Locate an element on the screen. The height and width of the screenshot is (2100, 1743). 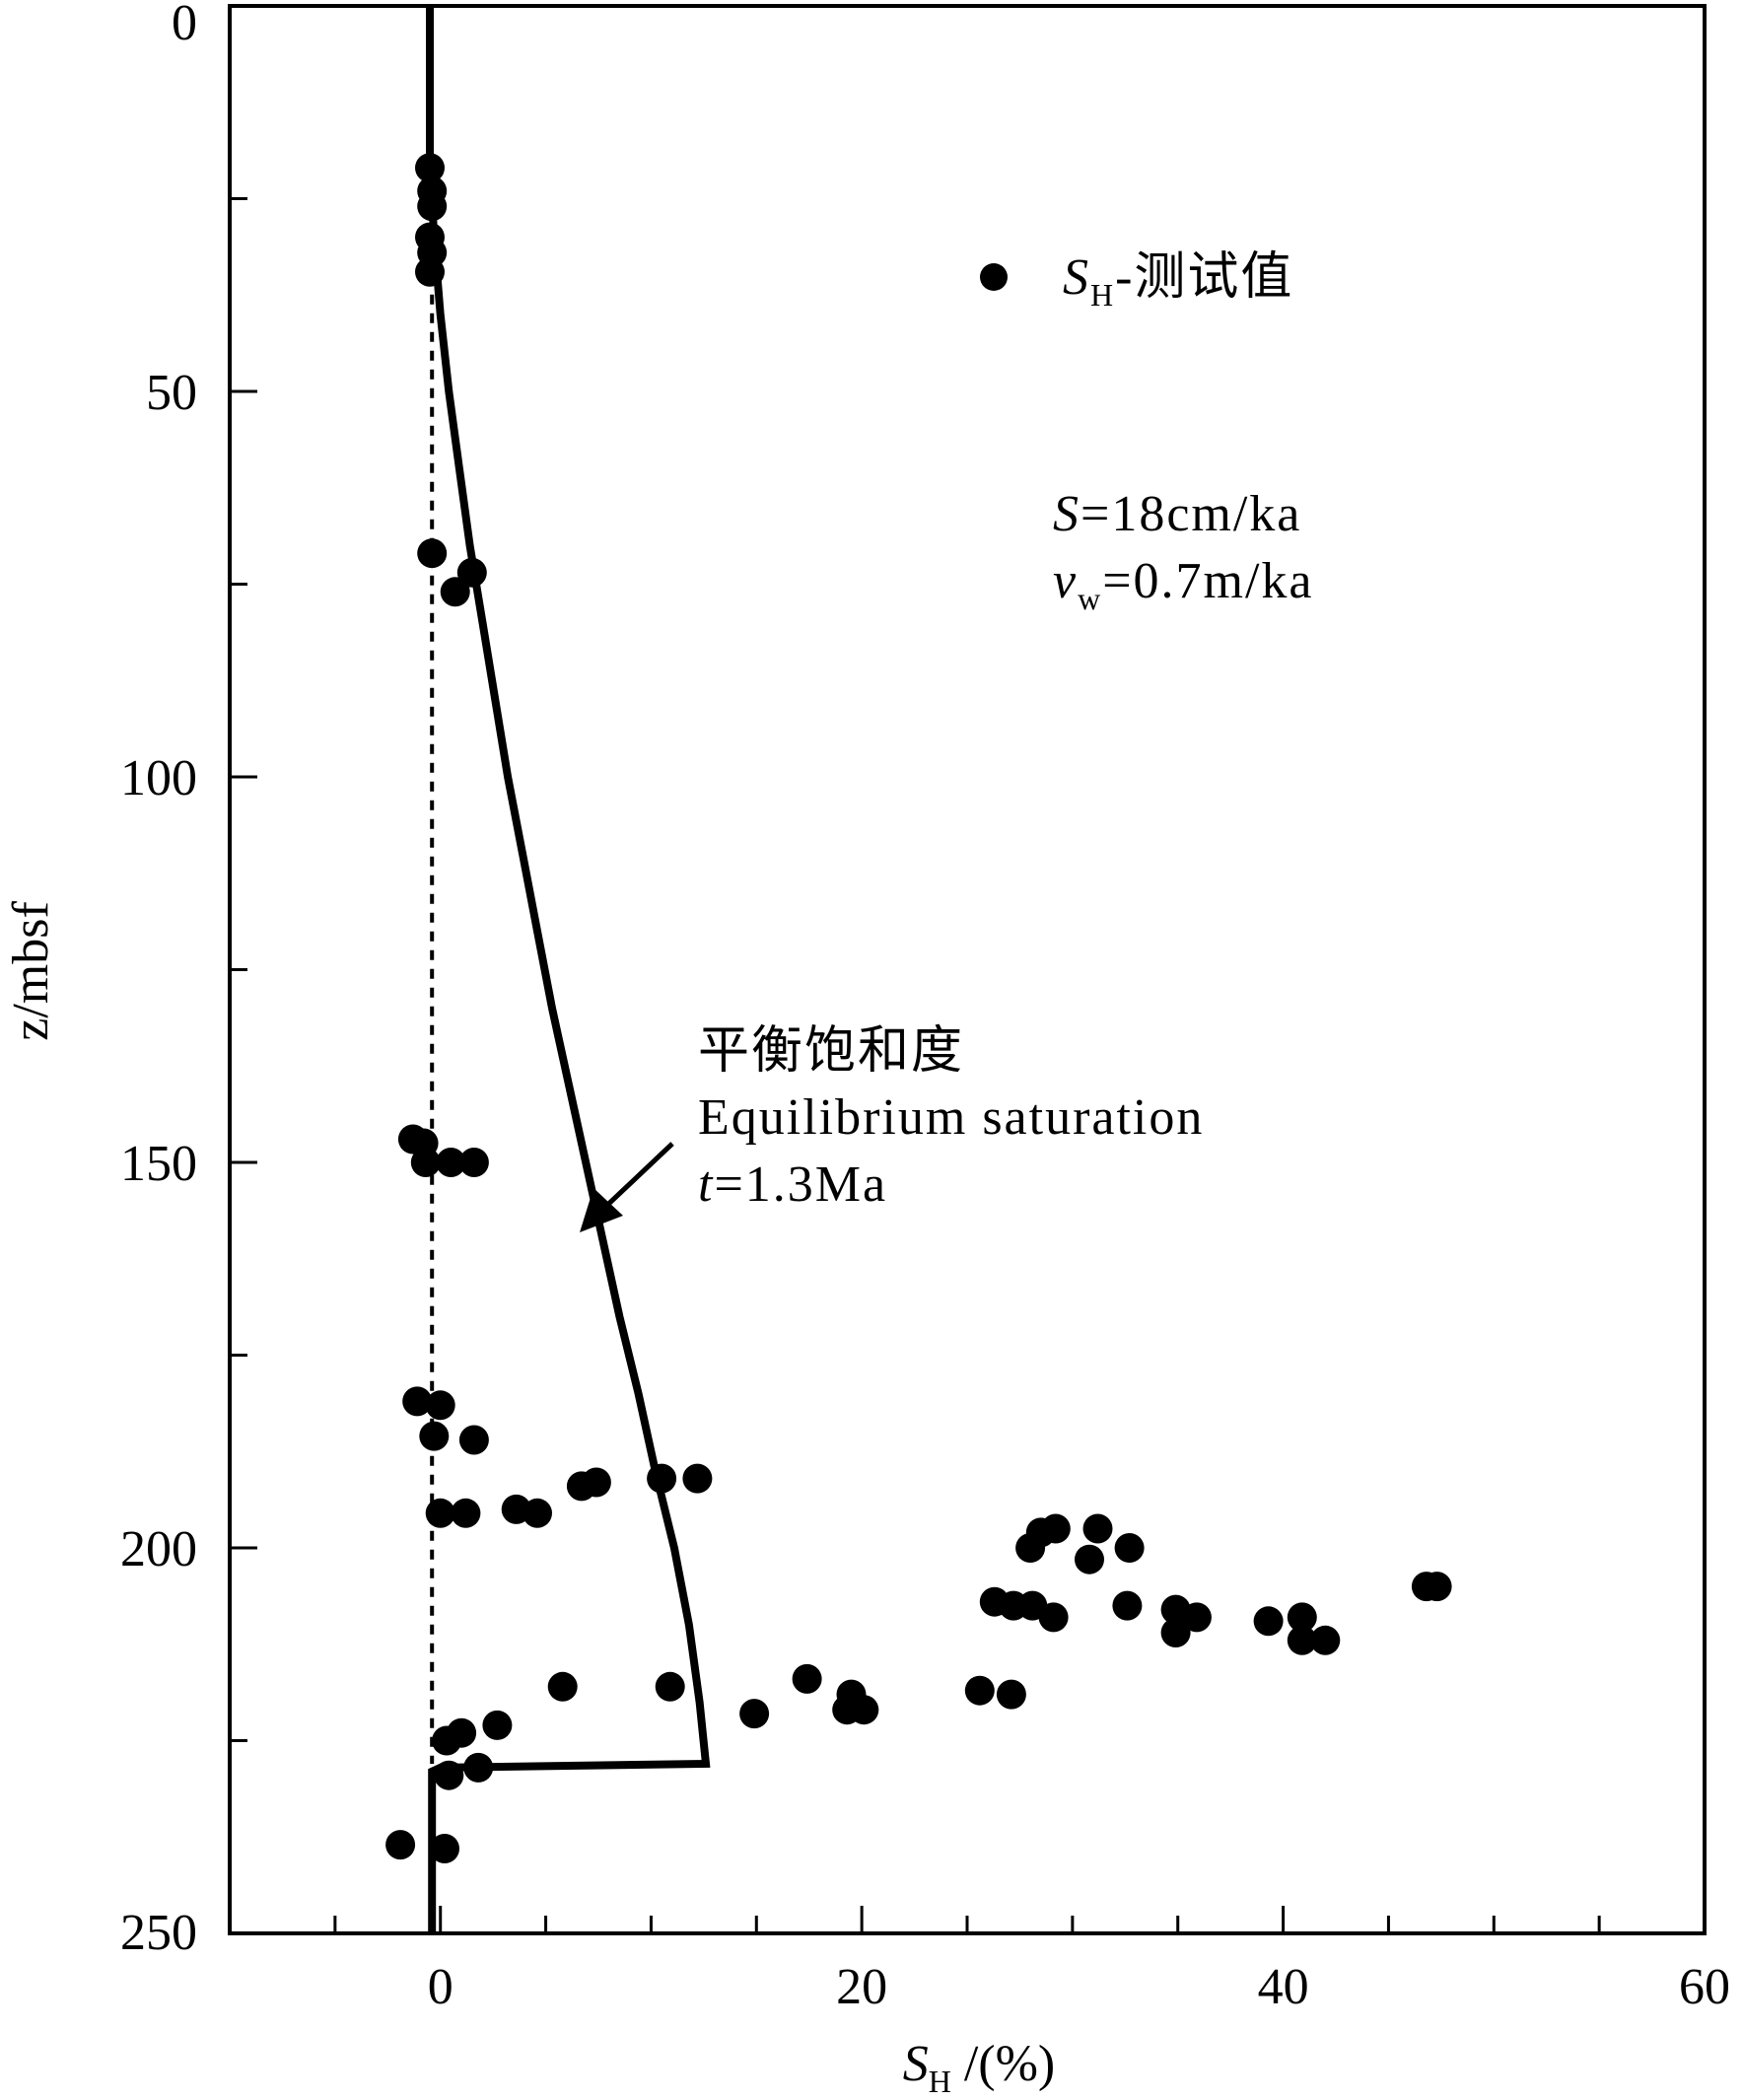
y-axis-tick-labels: 0 50 100 150 200 250 is located at coordinates (158, 980).